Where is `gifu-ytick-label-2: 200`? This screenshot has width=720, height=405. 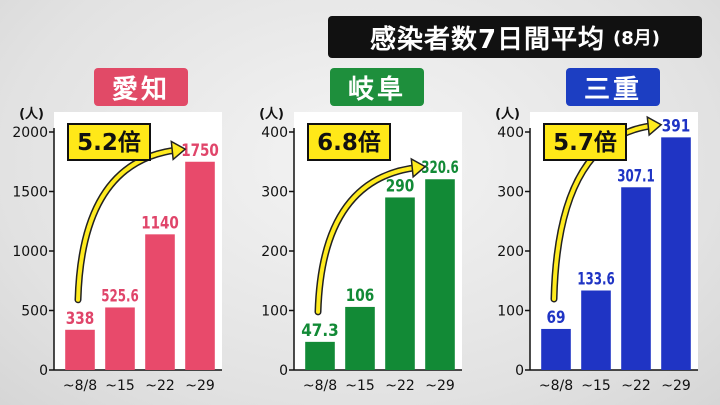 gifu-ytick-label-2: 200 is located at coordinates (274, 252).